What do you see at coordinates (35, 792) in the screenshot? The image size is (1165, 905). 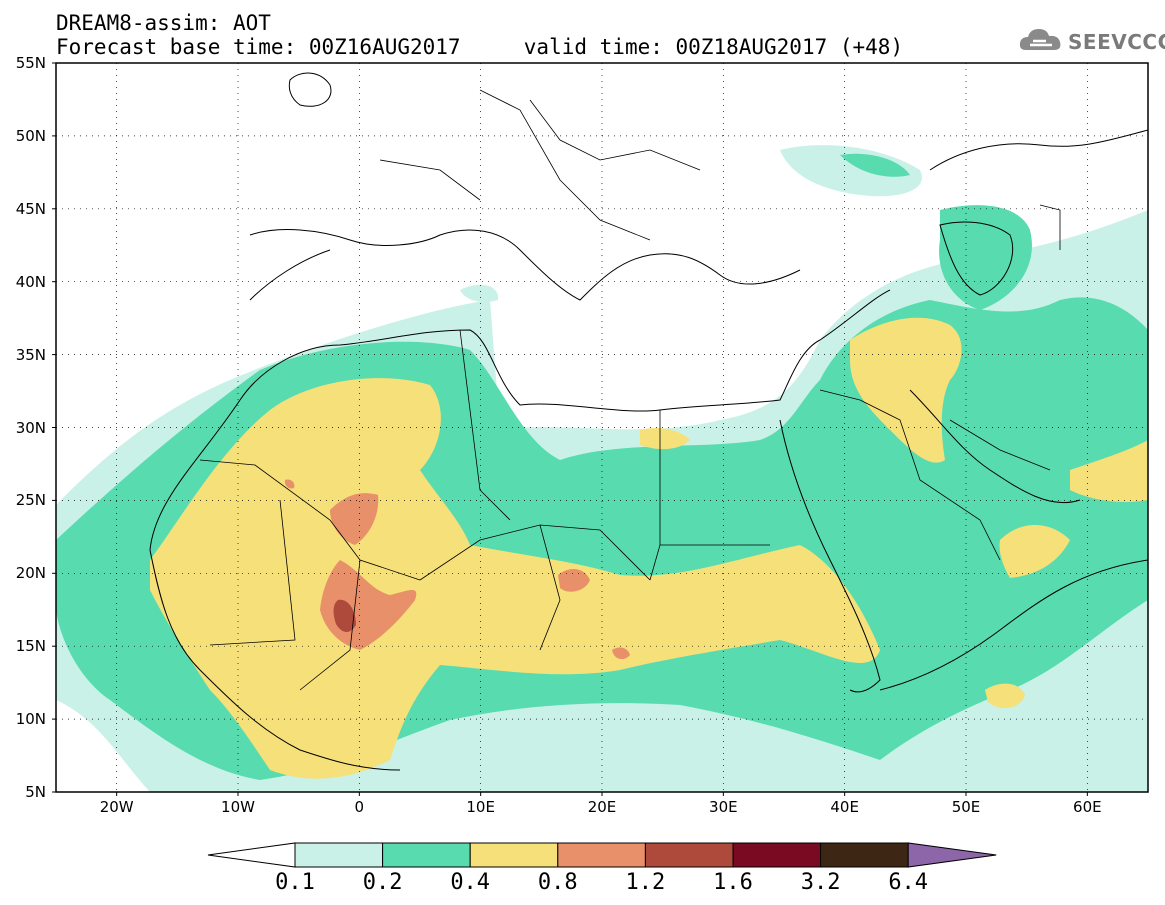 I see `lat-label: 5N` at bounding box center [35, 792].